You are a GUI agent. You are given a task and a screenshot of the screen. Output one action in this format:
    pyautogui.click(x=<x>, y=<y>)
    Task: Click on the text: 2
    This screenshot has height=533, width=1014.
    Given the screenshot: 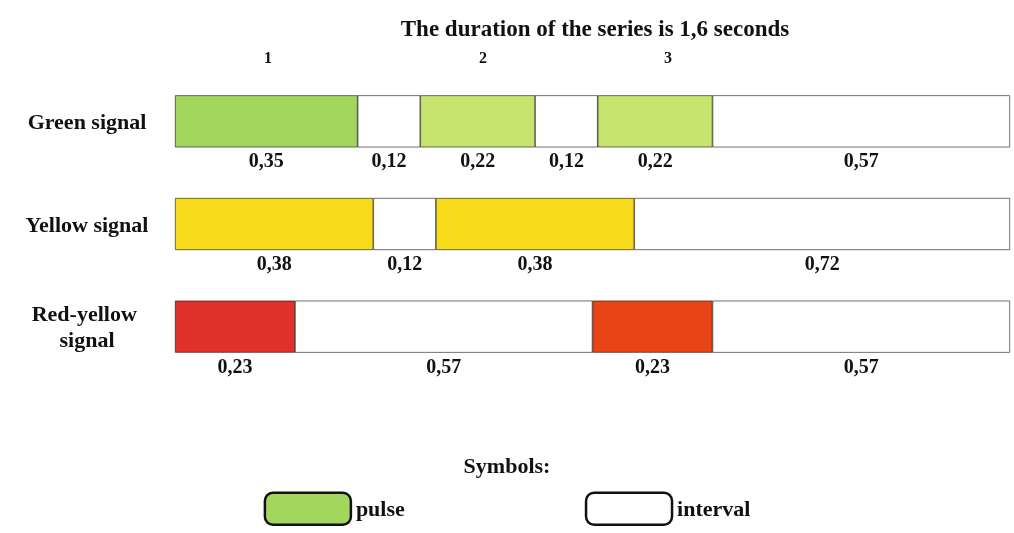 What is the action you would take?
    pyautogui.click(x=483, y=57)
    